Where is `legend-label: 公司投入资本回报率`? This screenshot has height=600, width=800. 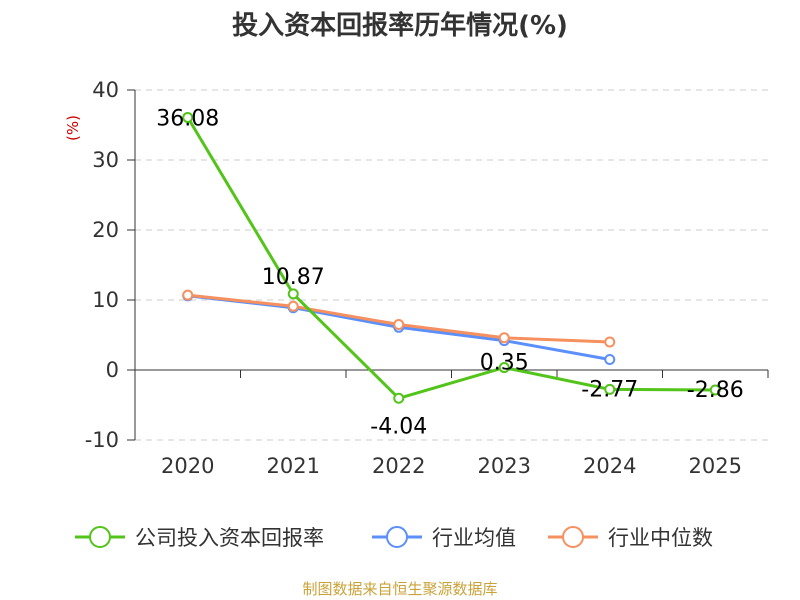
legend-label: 公司投入资本回报率 is located at coordinates (229, 538).